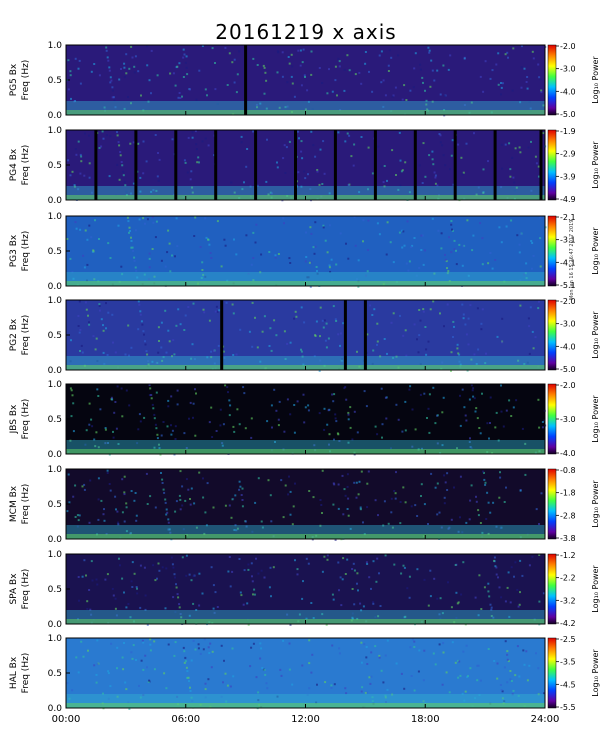  Describe the element at coordinates (568, 154) in the screenshot. I see `colorbar-tick-label: -2.9` at that location.